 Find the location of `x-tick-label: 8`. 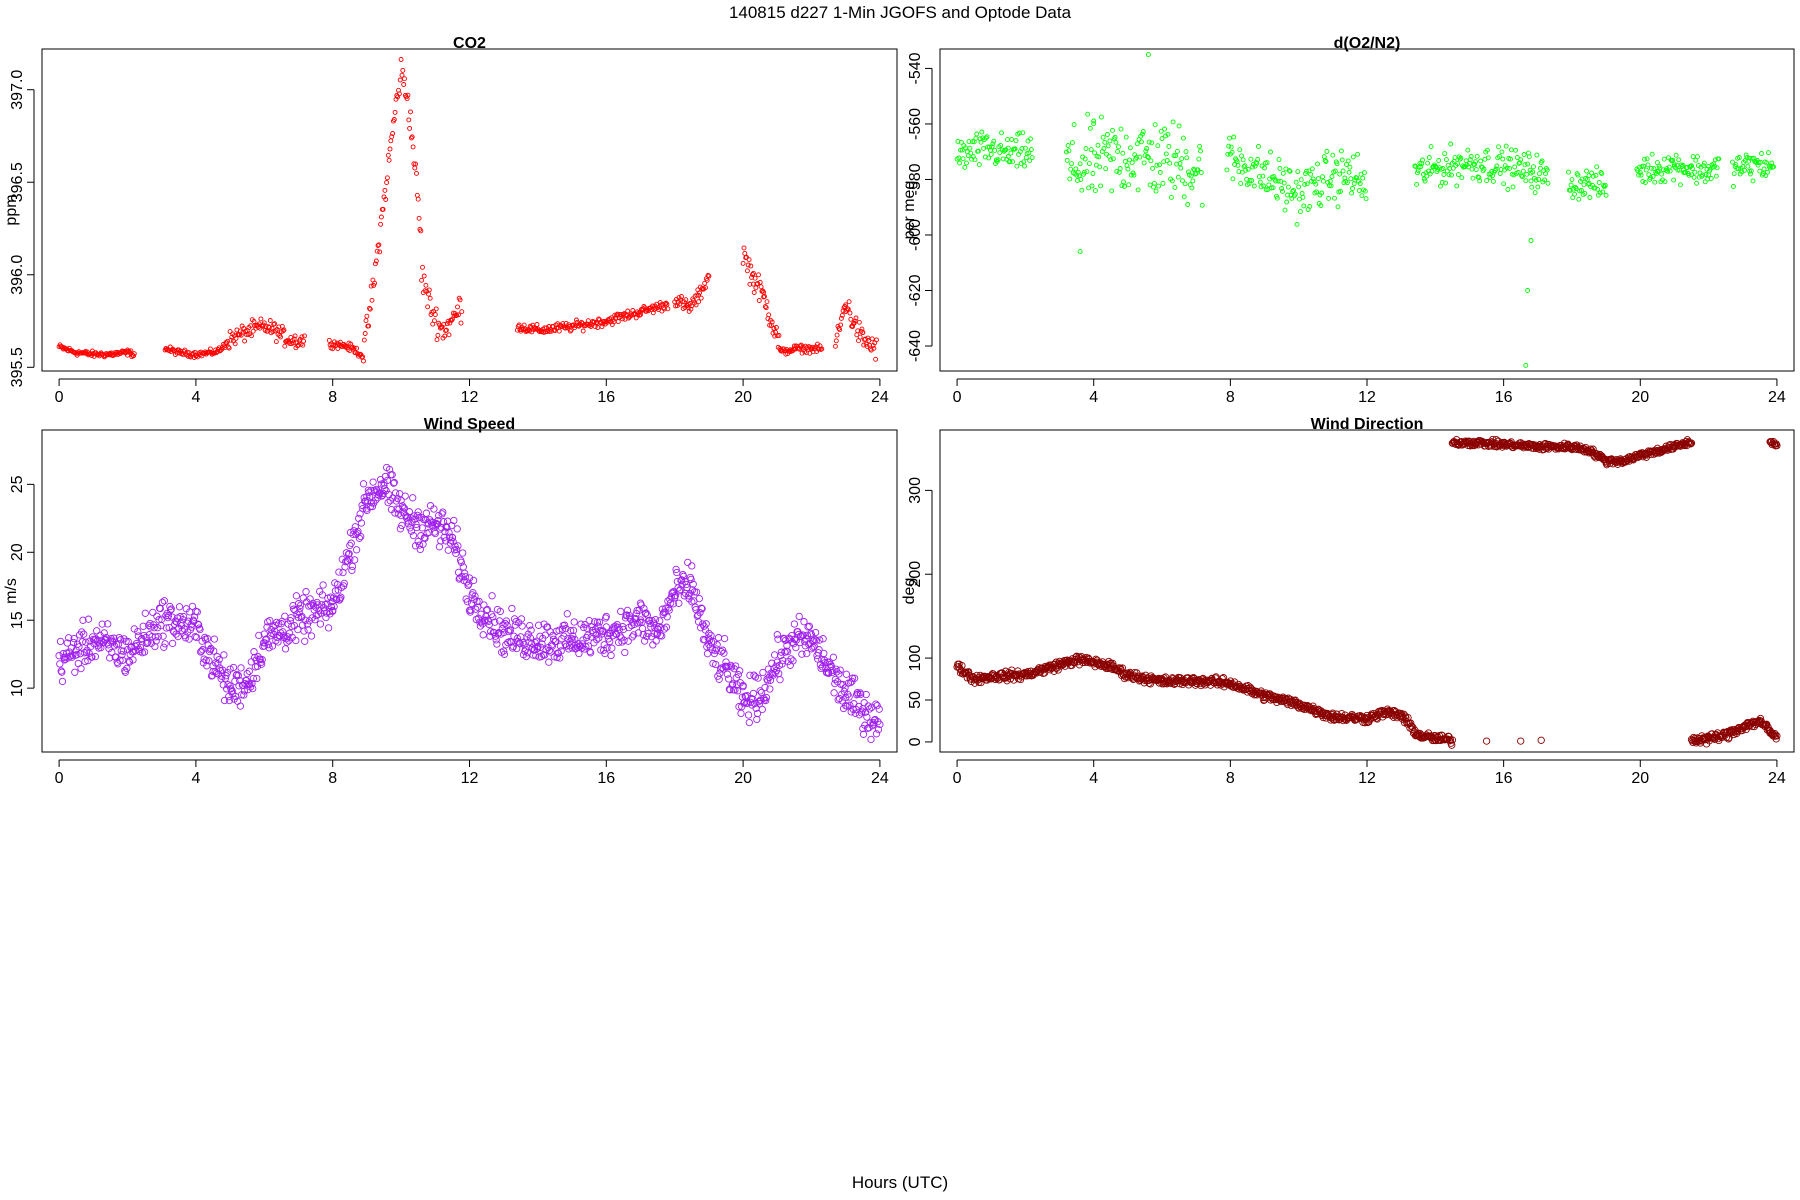

x-tick-label: 8 is located at coordinates (1230, 778).